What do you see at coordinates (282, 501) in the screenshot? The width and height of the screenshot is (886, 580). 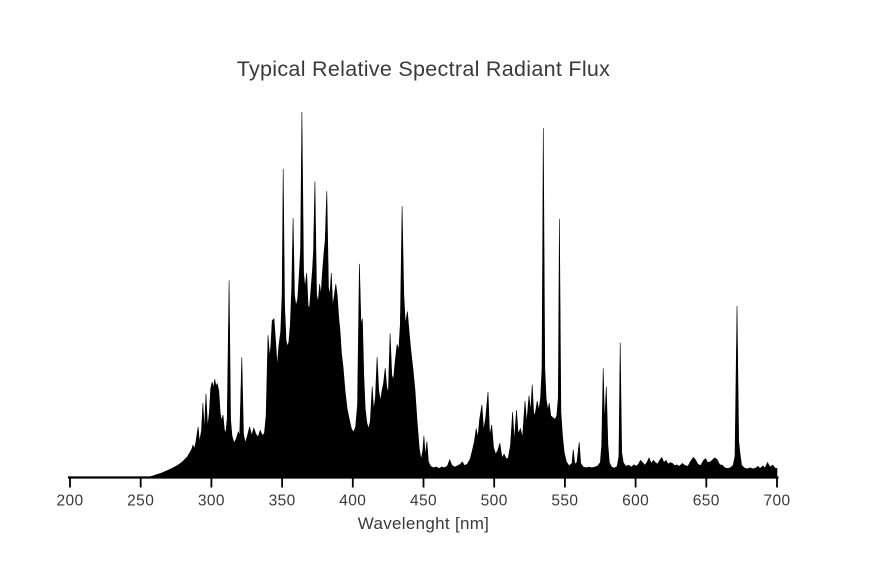 I see `x-tick-label: 350` at bounding box center [282, 501].